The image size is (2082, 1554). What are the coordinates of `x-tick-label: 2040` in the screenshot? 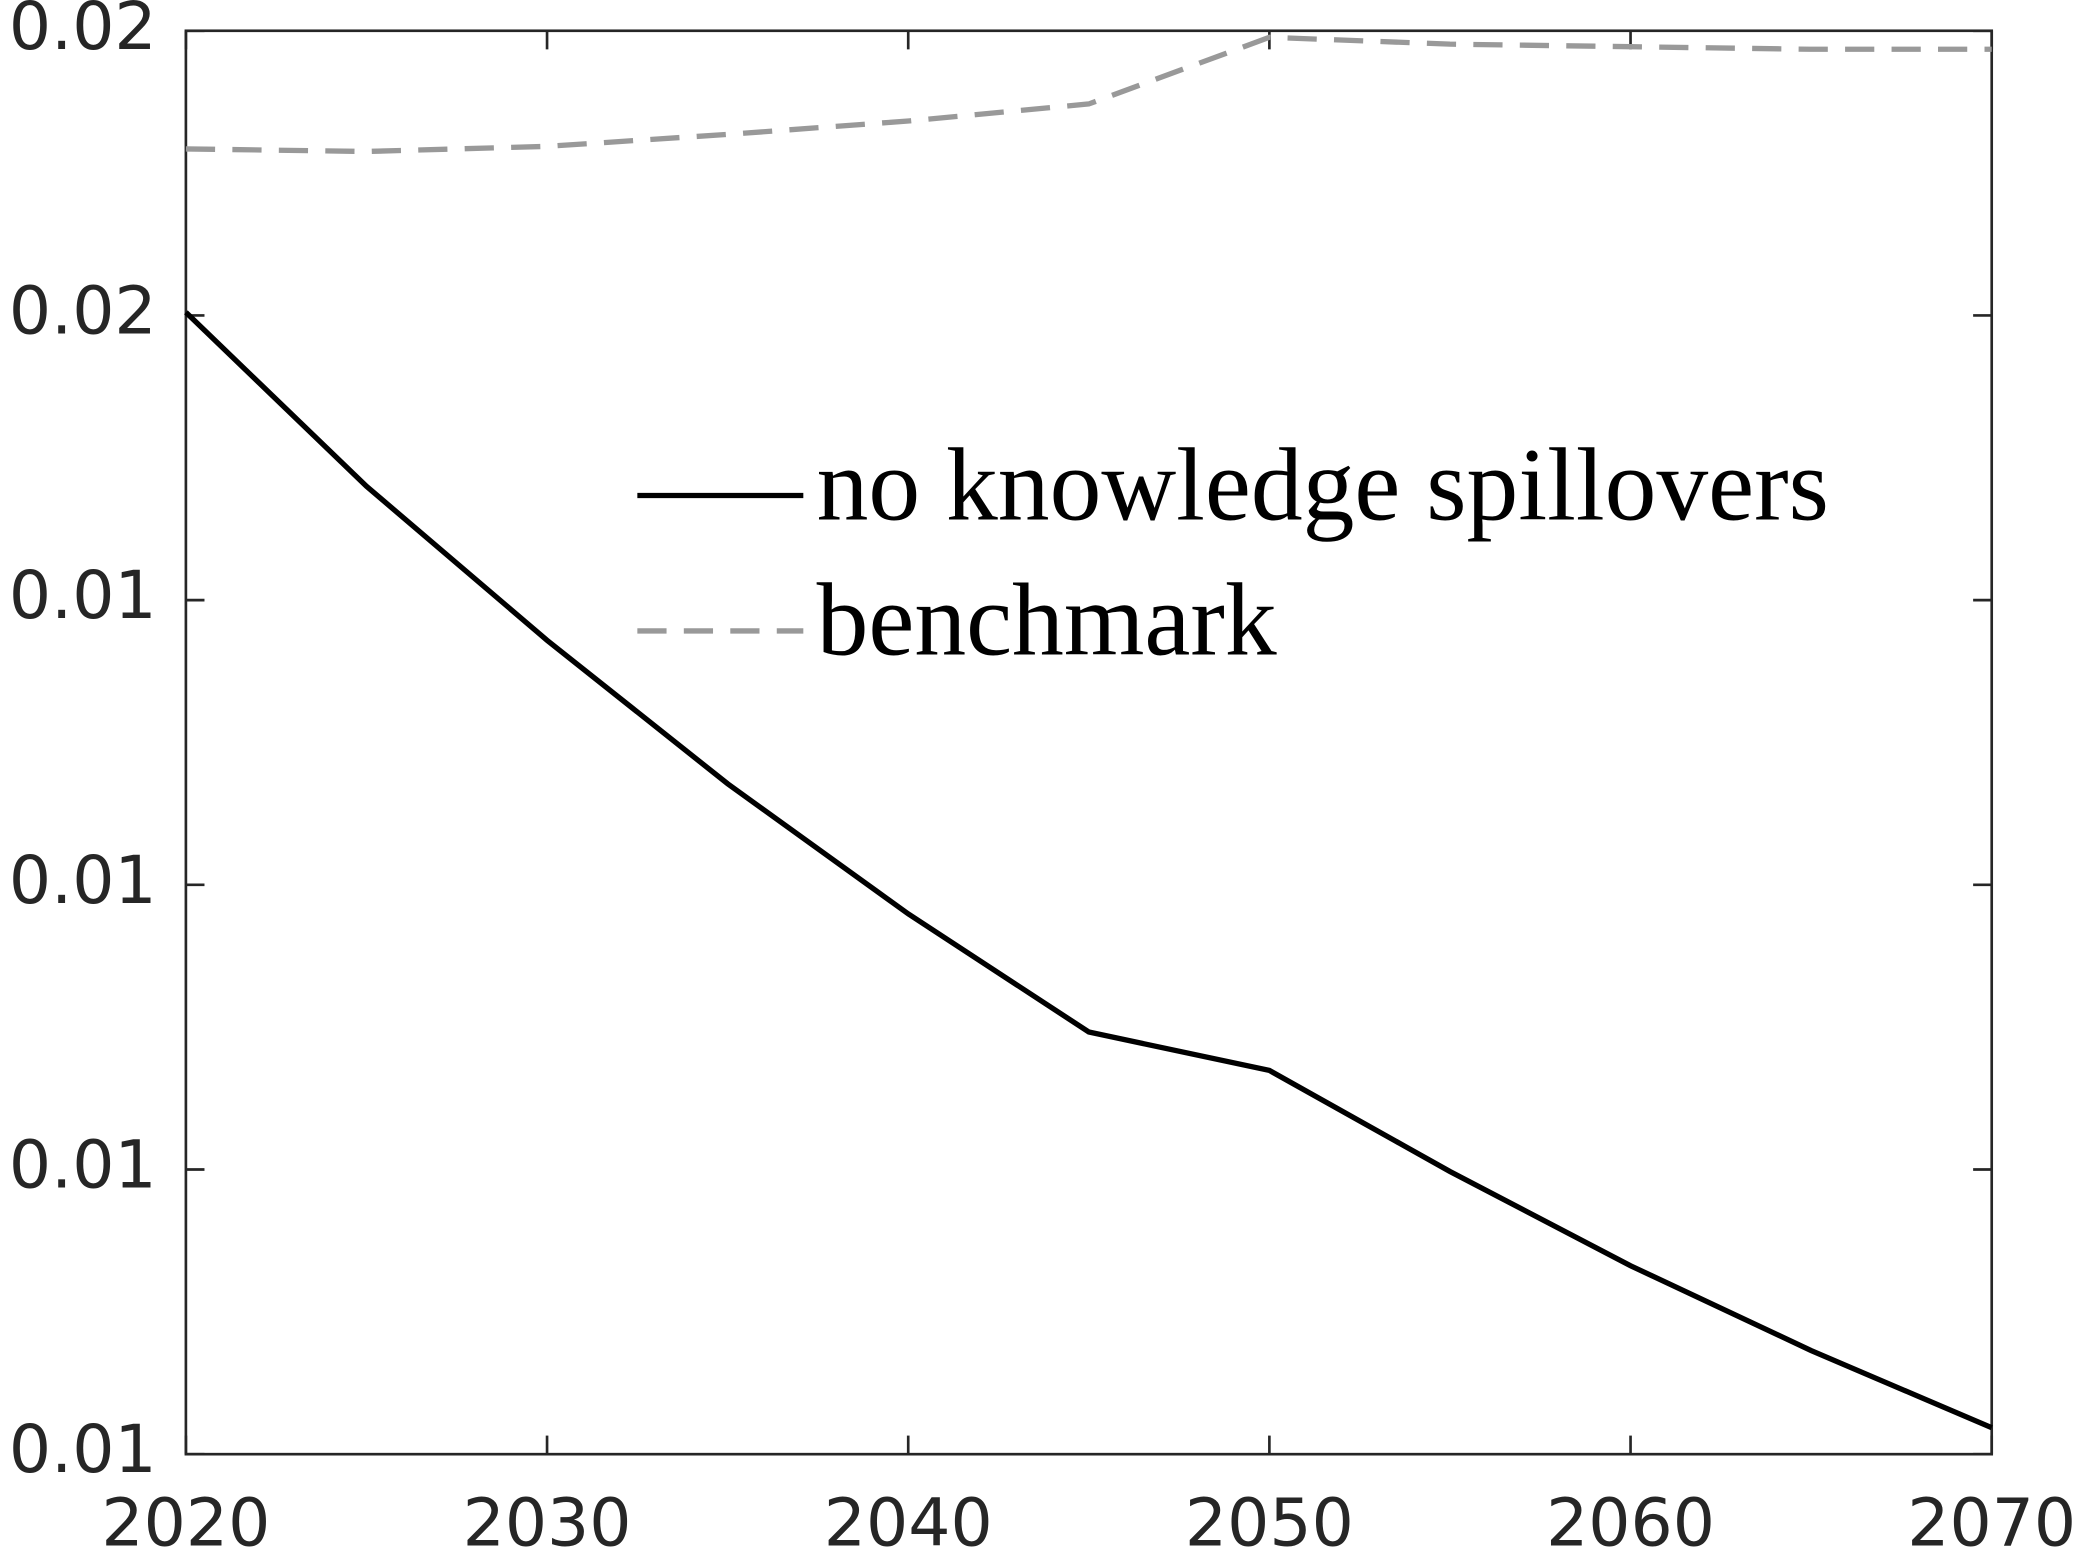 It's located at (908, 1518).